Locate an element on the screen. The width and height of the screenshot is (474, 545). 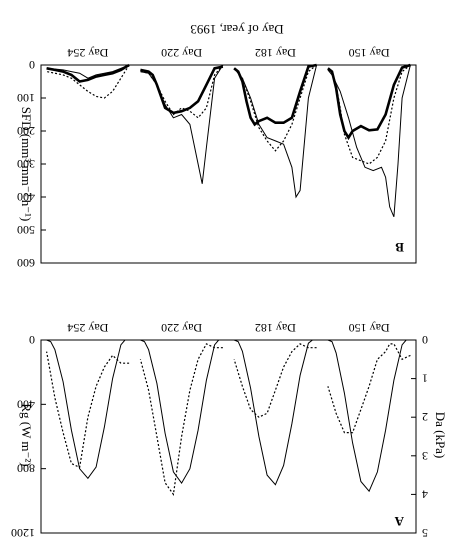
panel-b-day-labels: Day 150 Day 182 Day 220 Day 254 is located at coordinates (228, 53).